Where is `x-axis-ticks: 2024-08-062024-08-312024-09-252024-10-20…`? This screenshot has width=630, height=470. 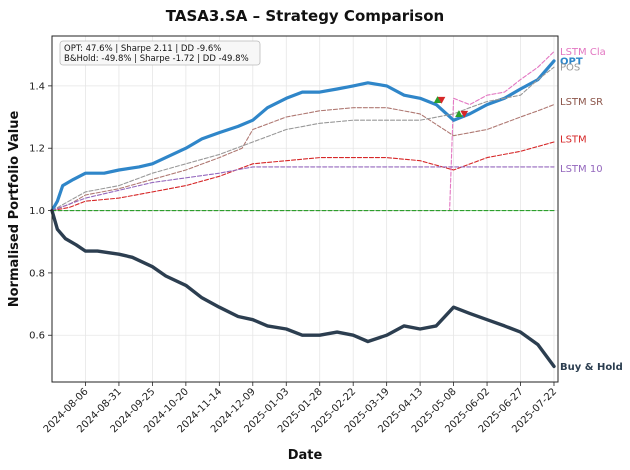
x-axis-ticks: 2024-08-062024-08-312024-09-252024-10-20… is located at coordinates (300, 408).